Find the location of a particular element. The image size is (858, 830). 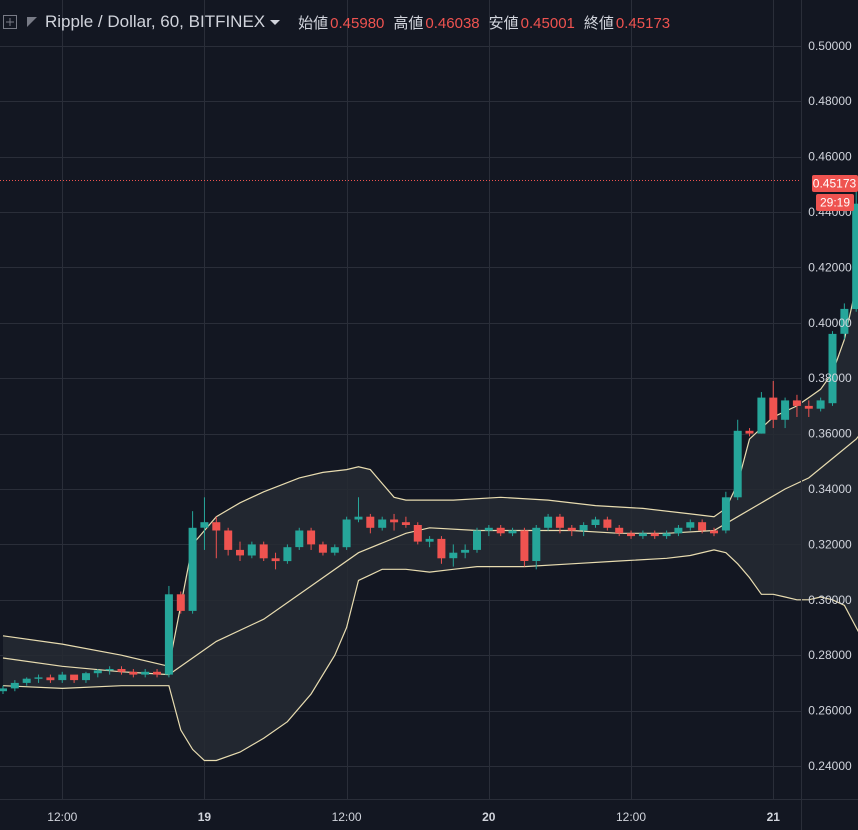

price-tick-label: 0.32000 is located at coordinates (830, 544).